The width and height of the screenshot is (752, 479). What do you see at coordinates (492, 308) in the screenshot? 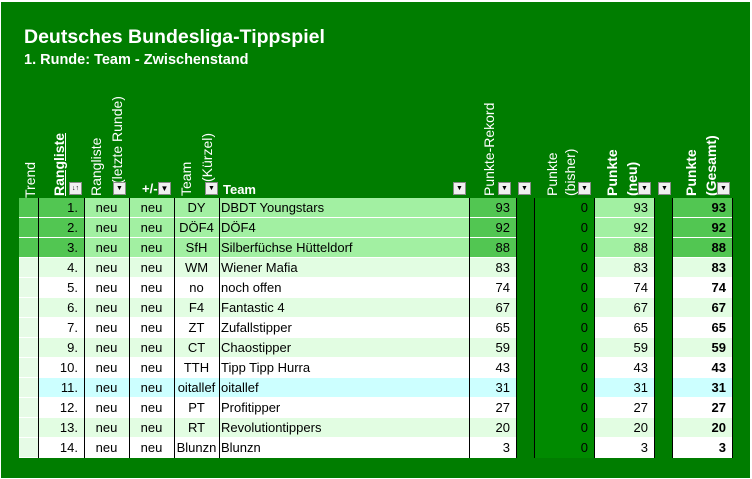
I see `punkte-rekord-cell: 67` at bounding box center [492, 308].